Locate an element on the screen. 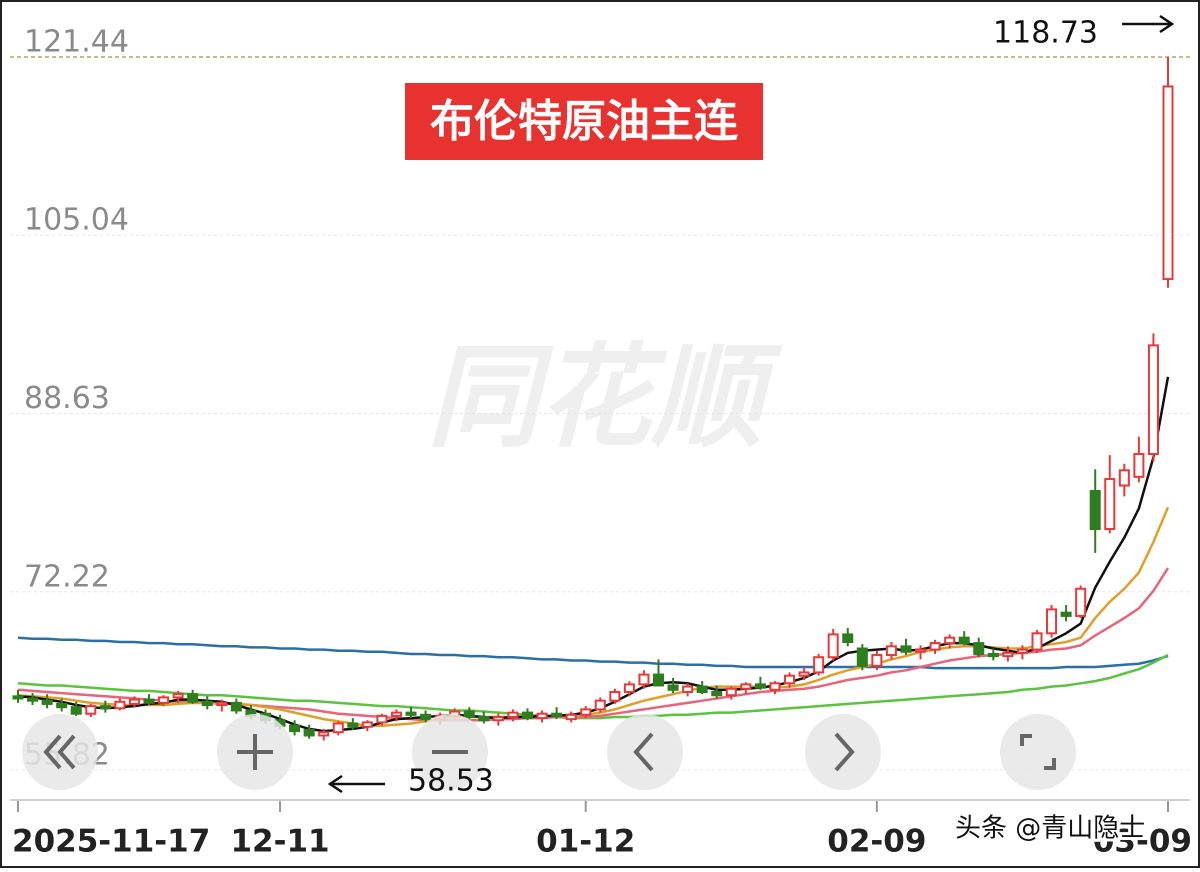 The width and height of the screenshot is (1200, 872). button-left is located at coordinates (645, 752).